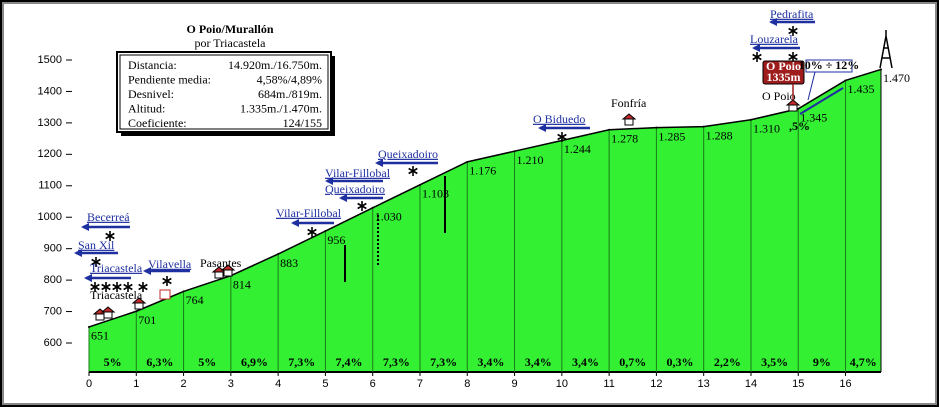  Describe the element at coordinates (861, 89) in the screenshot. I see `value-label: 1.435` at that location.